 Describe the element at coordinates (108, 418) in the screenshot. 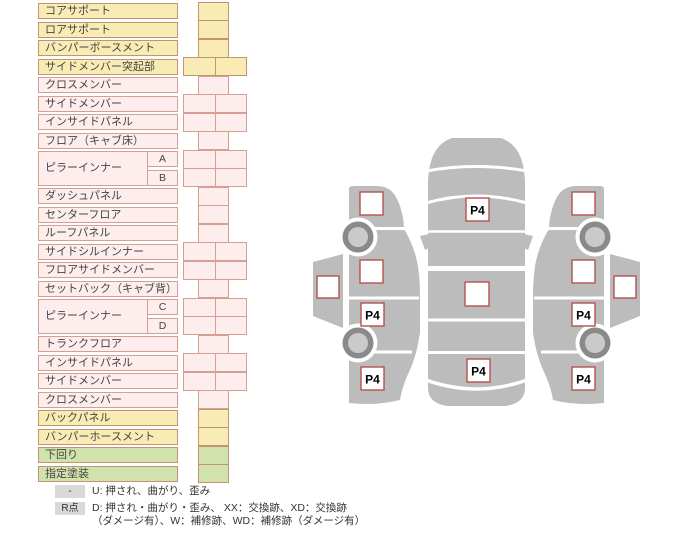

I see `row-label: バックパネル` at that location.